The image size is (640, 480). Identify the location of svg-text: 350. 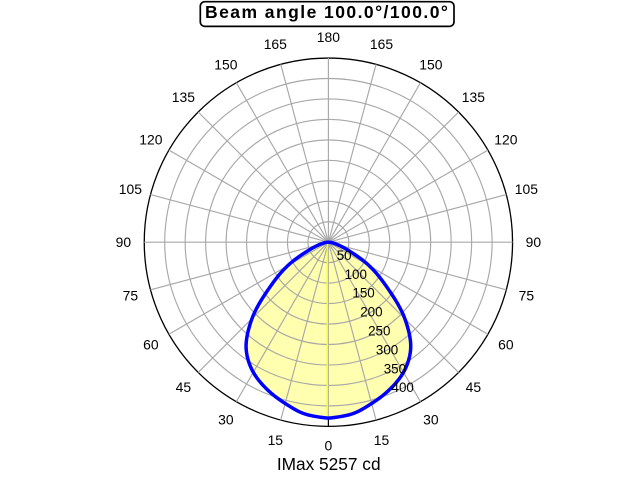
(395, 368).